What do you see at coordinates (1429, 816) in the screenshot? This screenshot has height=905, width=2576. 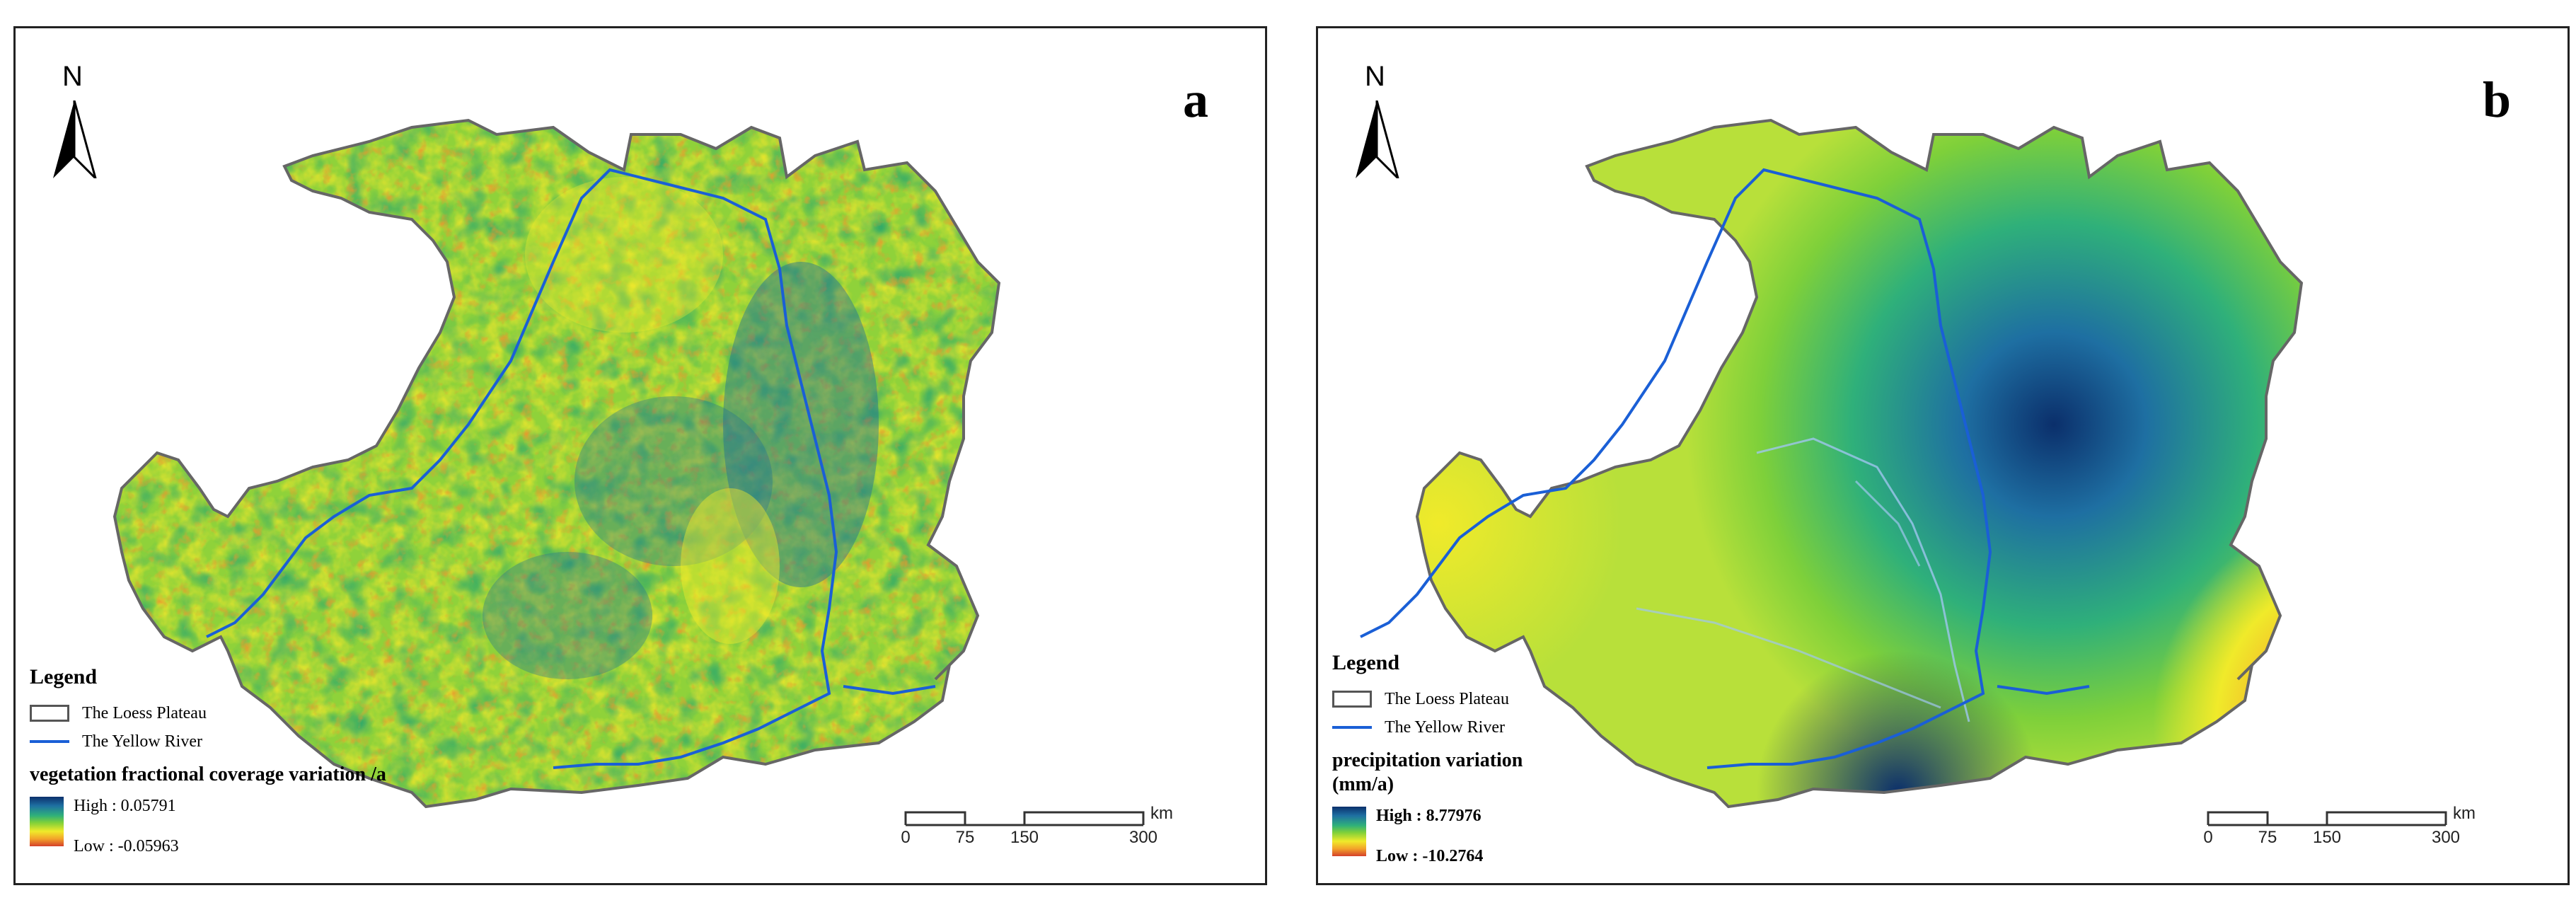 I see `ramp-high-label: High : 8.77976` at bounding box center [1429, 816].